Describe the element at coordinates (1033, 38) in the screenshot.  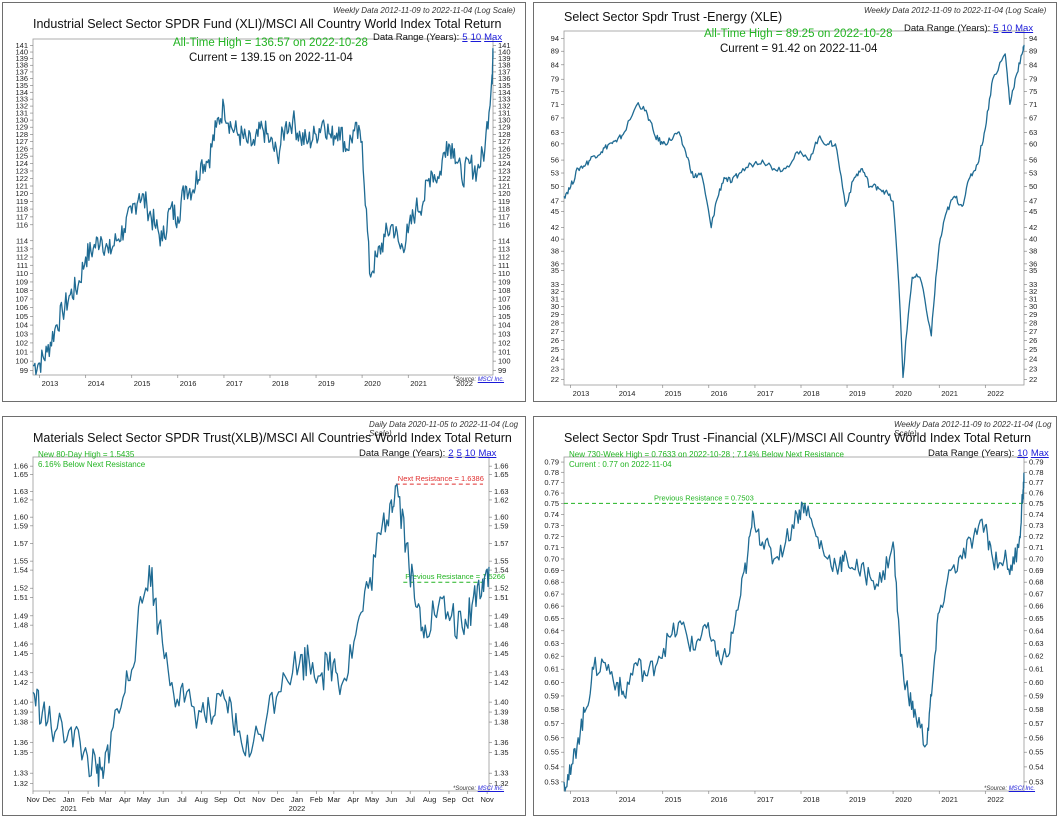
I see `y-tick-label-right: 94` at that location.